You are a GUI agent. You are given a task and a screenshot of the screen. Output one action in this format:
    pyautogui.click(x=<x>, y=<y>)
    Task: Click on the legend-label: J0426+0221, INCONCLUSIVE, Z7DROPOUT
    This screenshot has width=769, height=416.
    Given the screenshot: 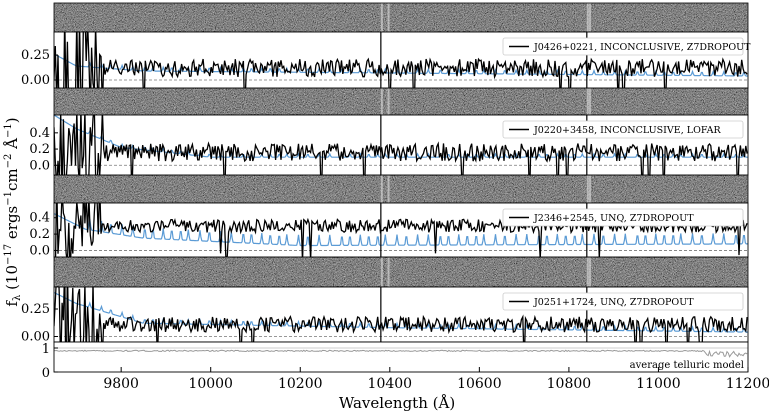 What is the action you would take?
    pyautogui.click(x=642, y=47)
    